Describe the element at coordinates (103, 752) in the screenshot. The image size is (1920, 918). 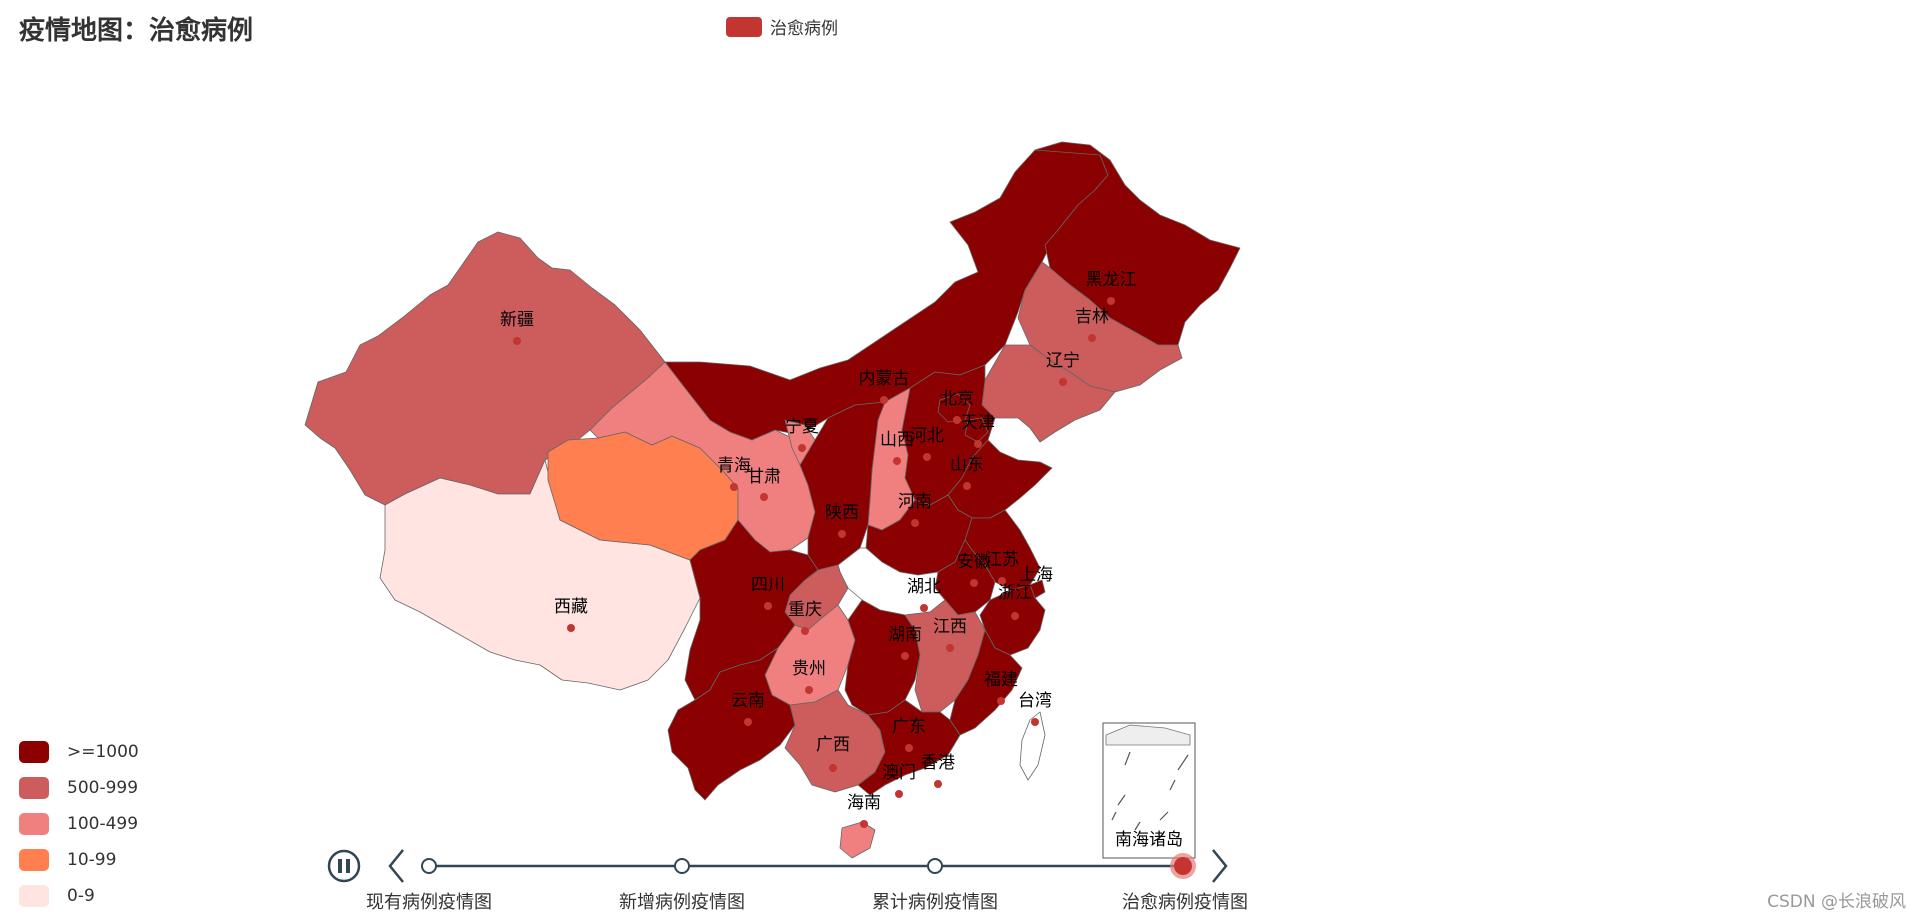
I see `vm-label: >=1000` at that location.